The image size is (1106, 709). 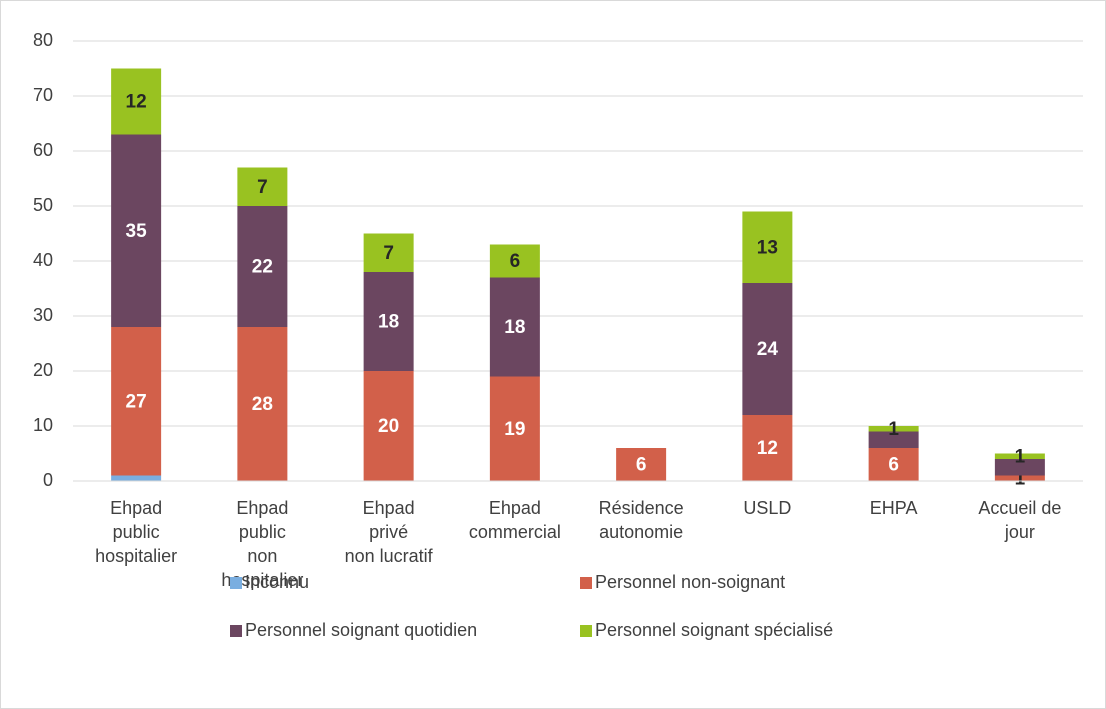 What do you see at coordinates (43, 315) in the screenshot?
I see `y-tick-label: 30` at bounding box center [43, 315].